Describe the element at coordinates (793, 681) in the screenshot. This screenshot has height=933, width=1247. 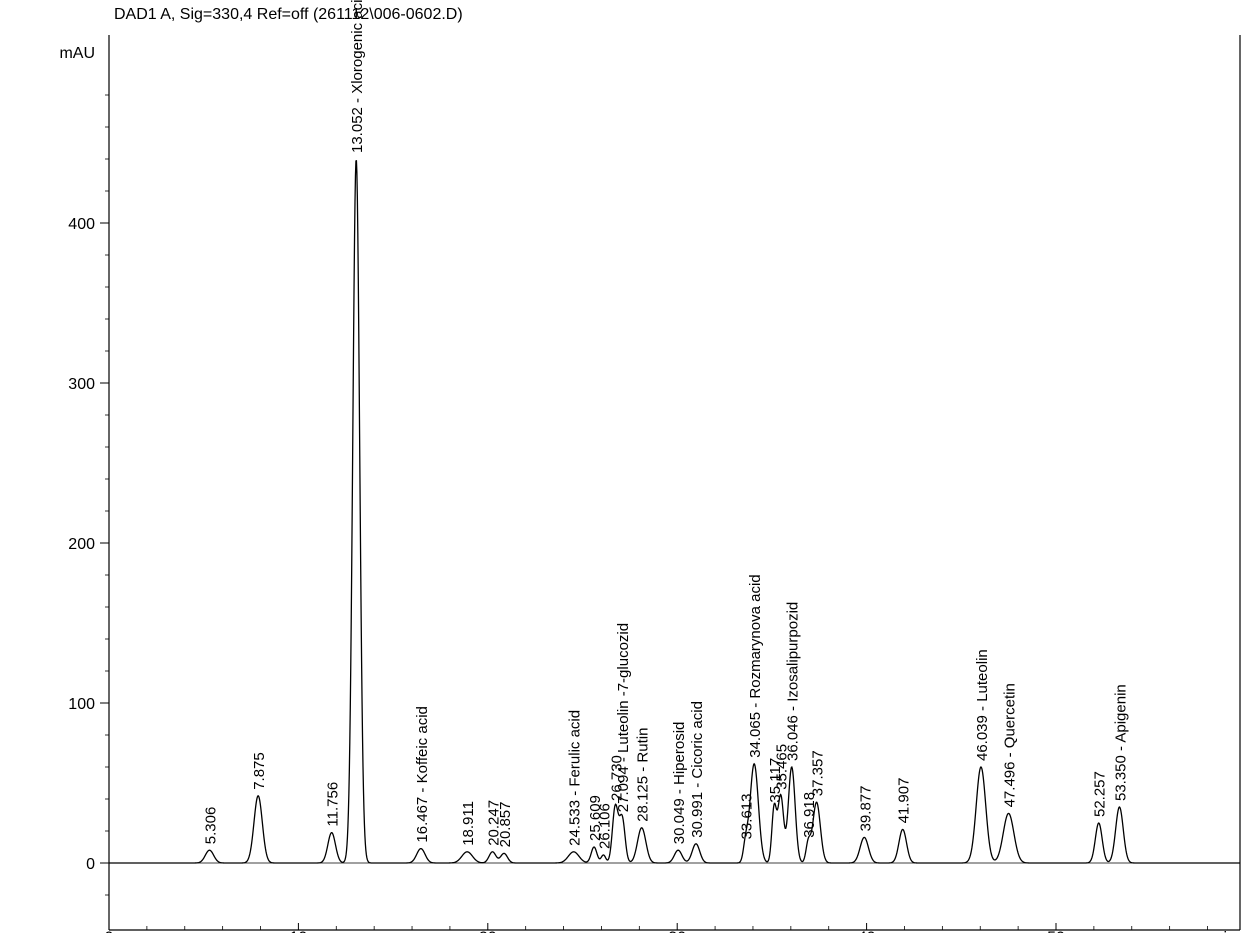
I see `peak-label-20: 36.046 - Izosalipurpozid` at that location.